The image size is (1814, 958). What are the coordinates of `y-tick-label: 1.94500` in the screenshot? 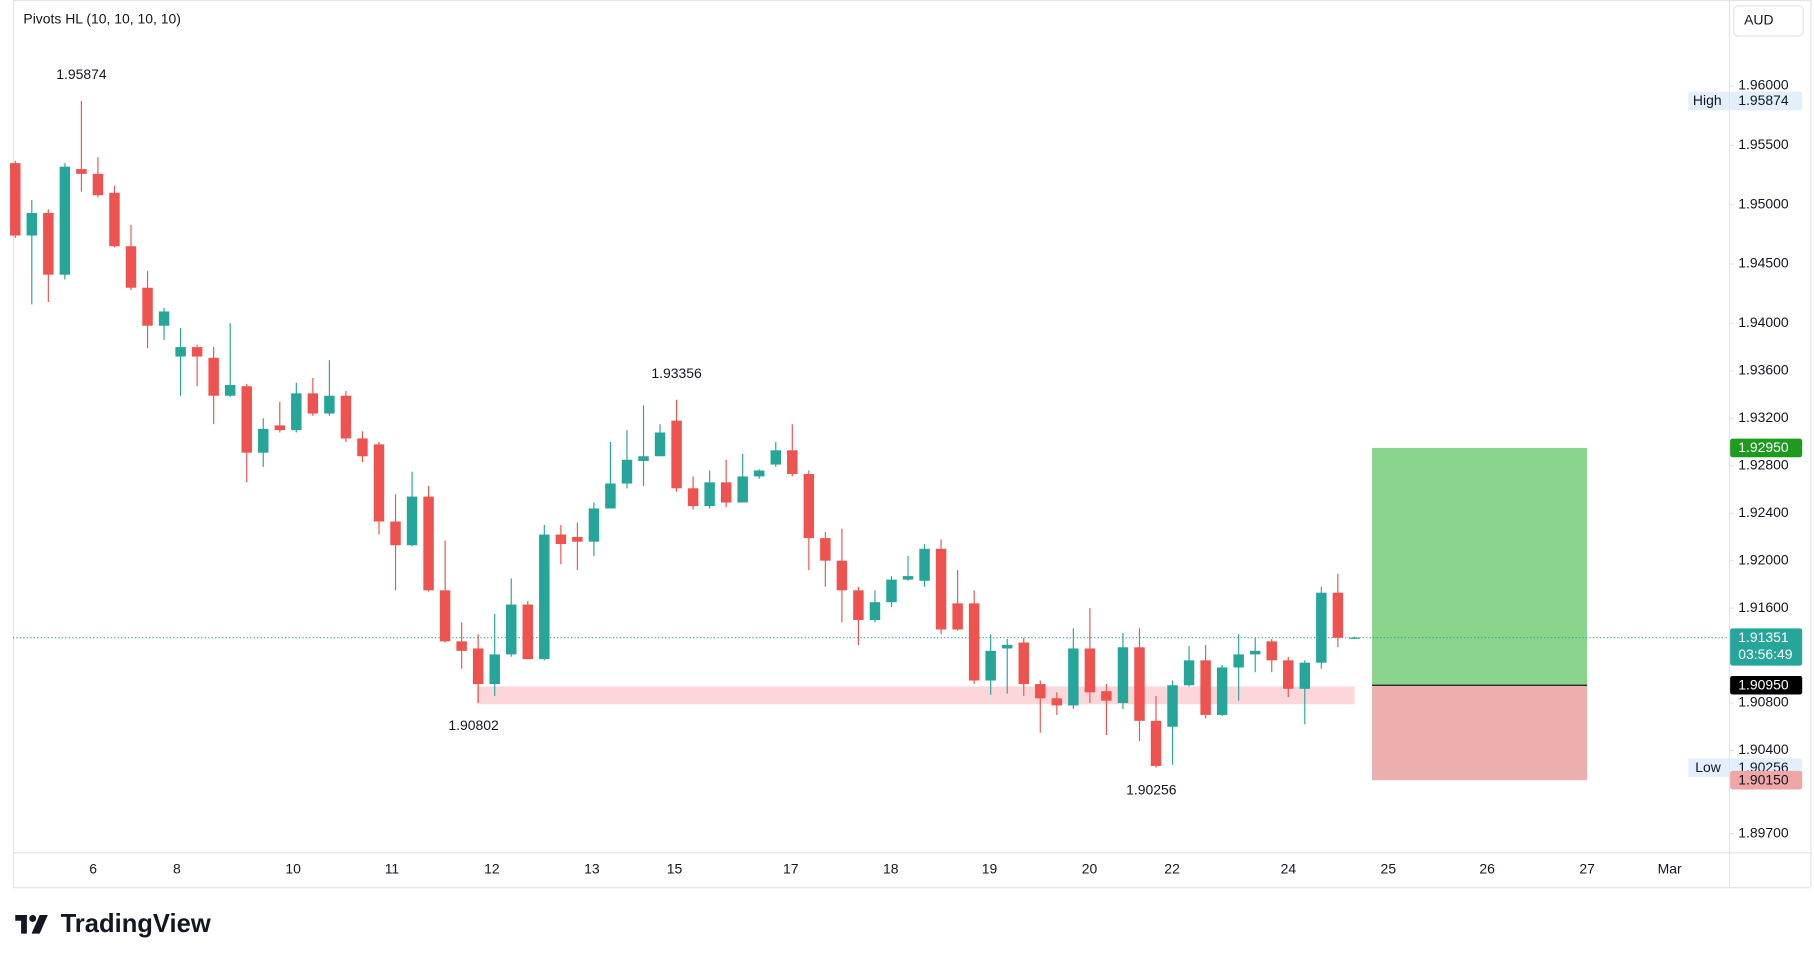 It's located at (1763, 263).